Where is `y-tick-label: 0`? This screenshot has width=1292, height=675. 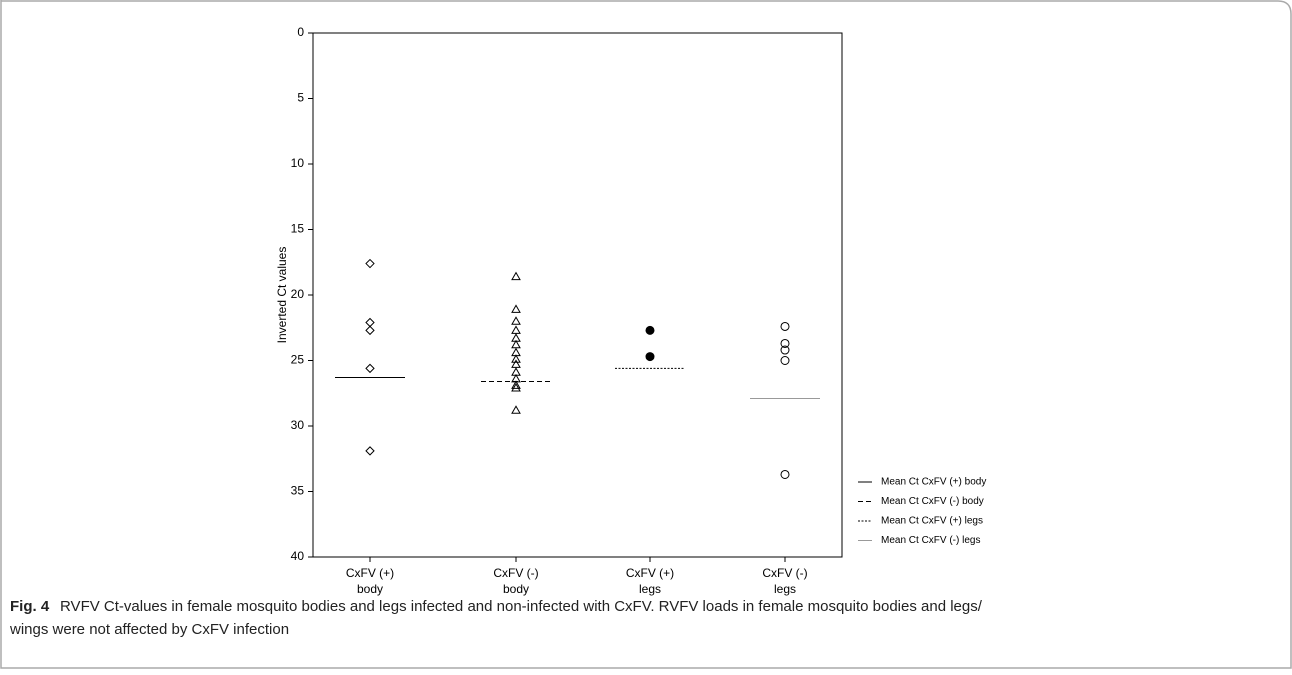
y-tick-label: 0 is located at coordinates (300, 32).